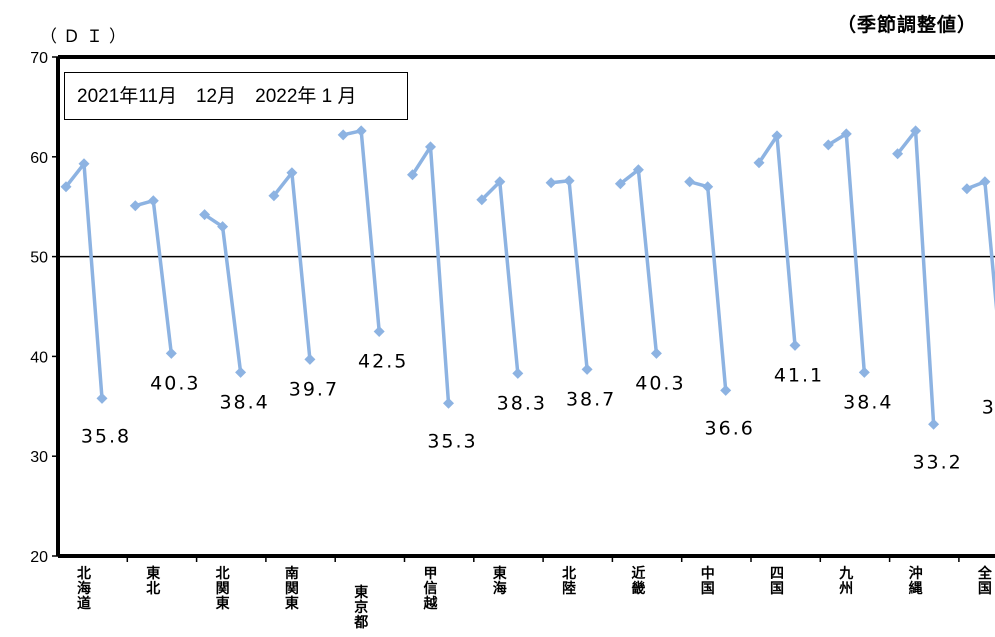  Describe the element at coordinates (985, 573) in the screenshot. I see `region-label-char: 全` at that location.